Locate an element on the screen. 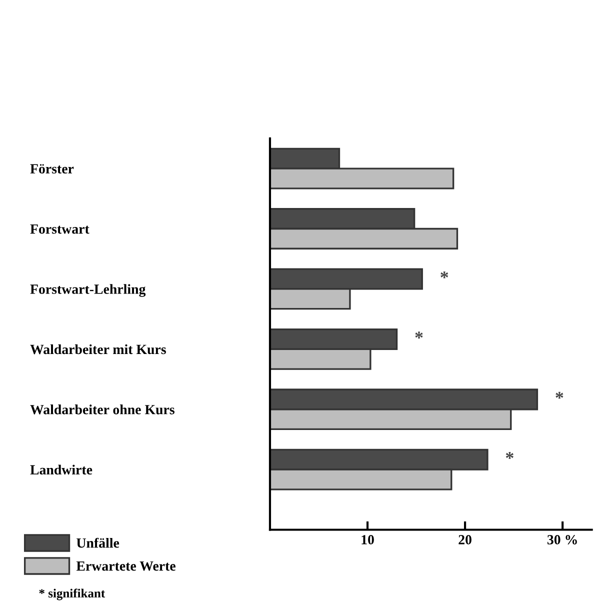 This screenshot has width=596, height=602. y-tick-label: Waldarbeiter ohne Kurs is located at coordinates (102, 409).